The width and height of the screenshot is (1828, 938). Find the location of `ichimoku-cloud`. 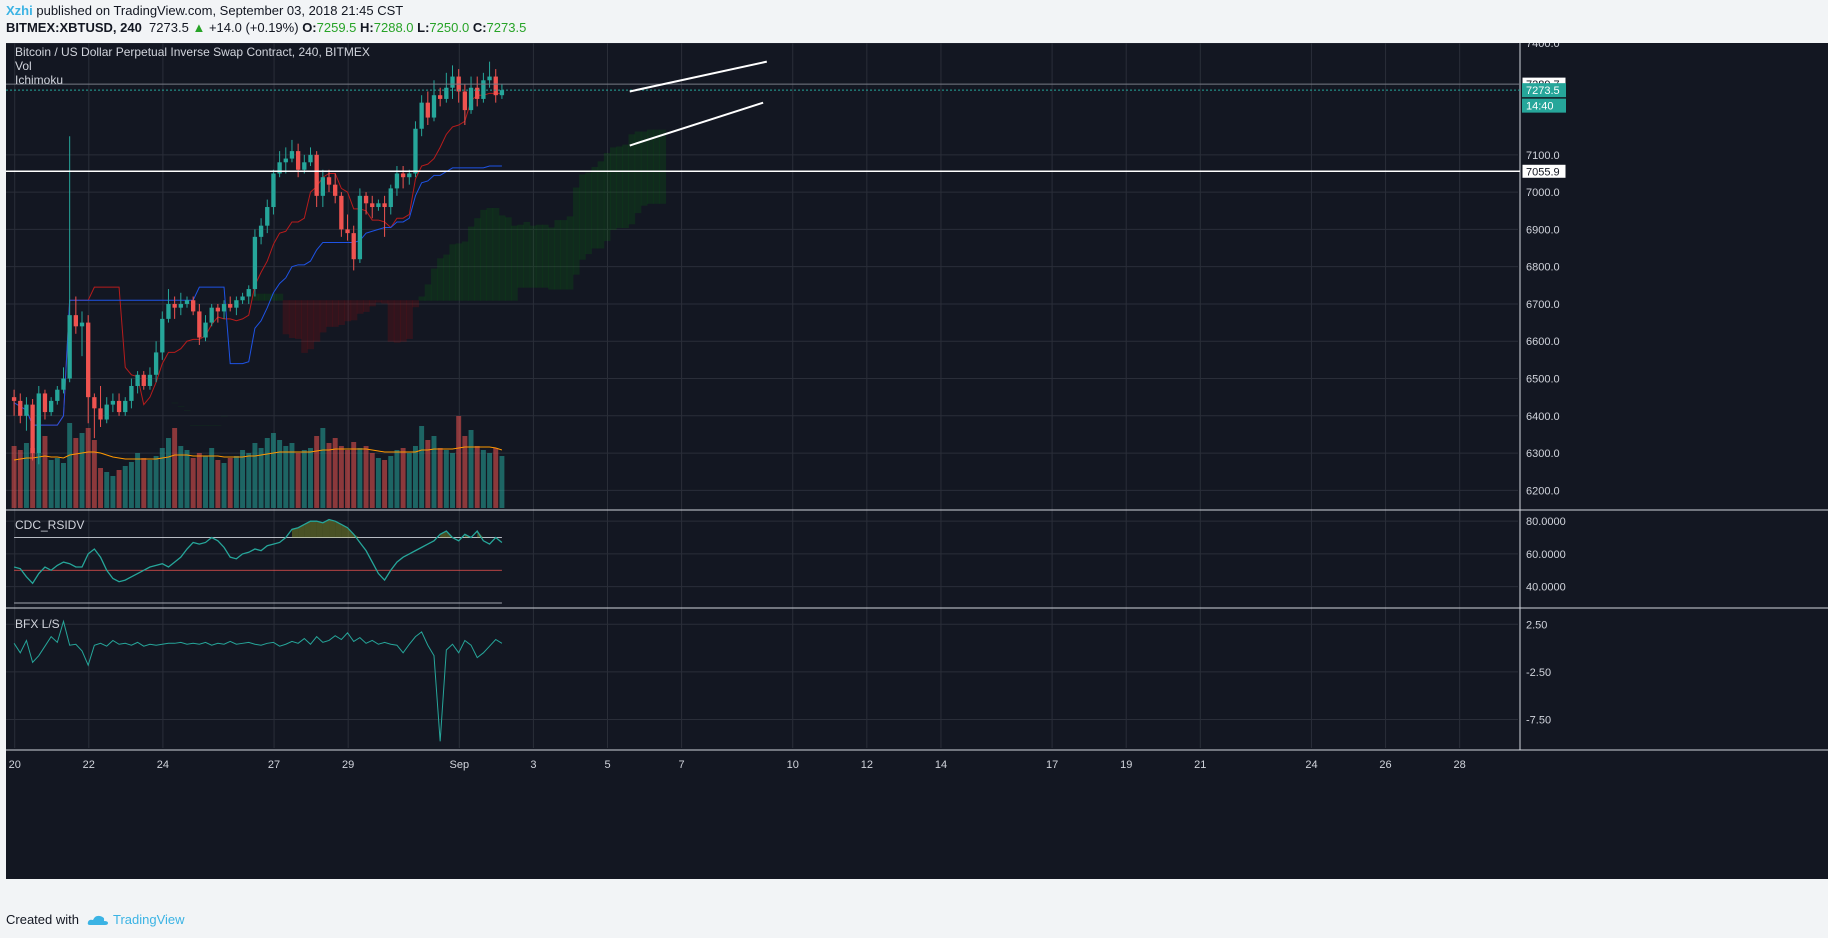

ichimoku-cloud is located at coordinates (419, 277).